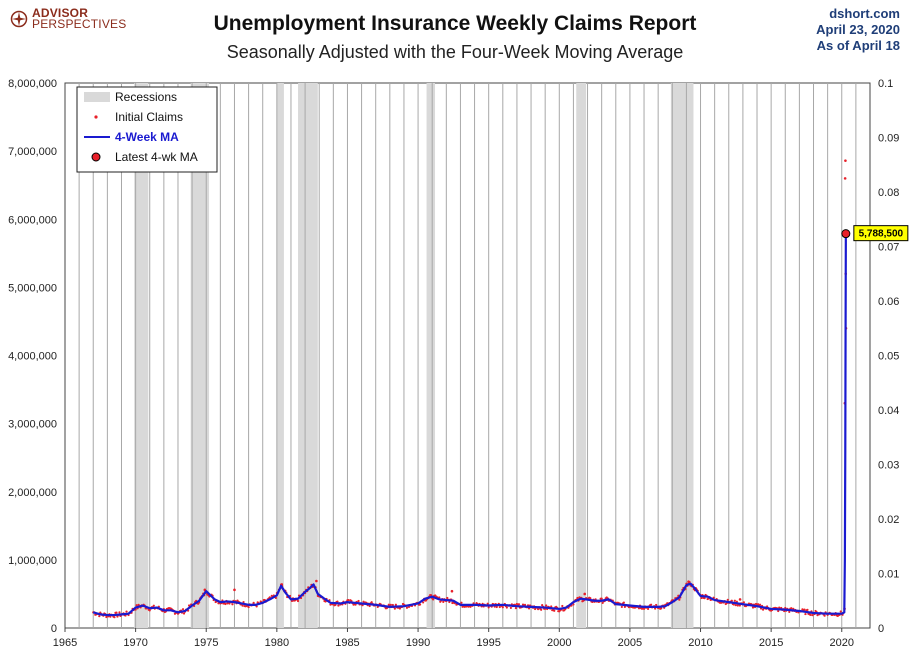 The height and width of the screenshot is (661, 910). Describe the element at coordinates (156, 157) in the screenshot. I see `legend-label-latest: Latest 4-wk MA` at that location.